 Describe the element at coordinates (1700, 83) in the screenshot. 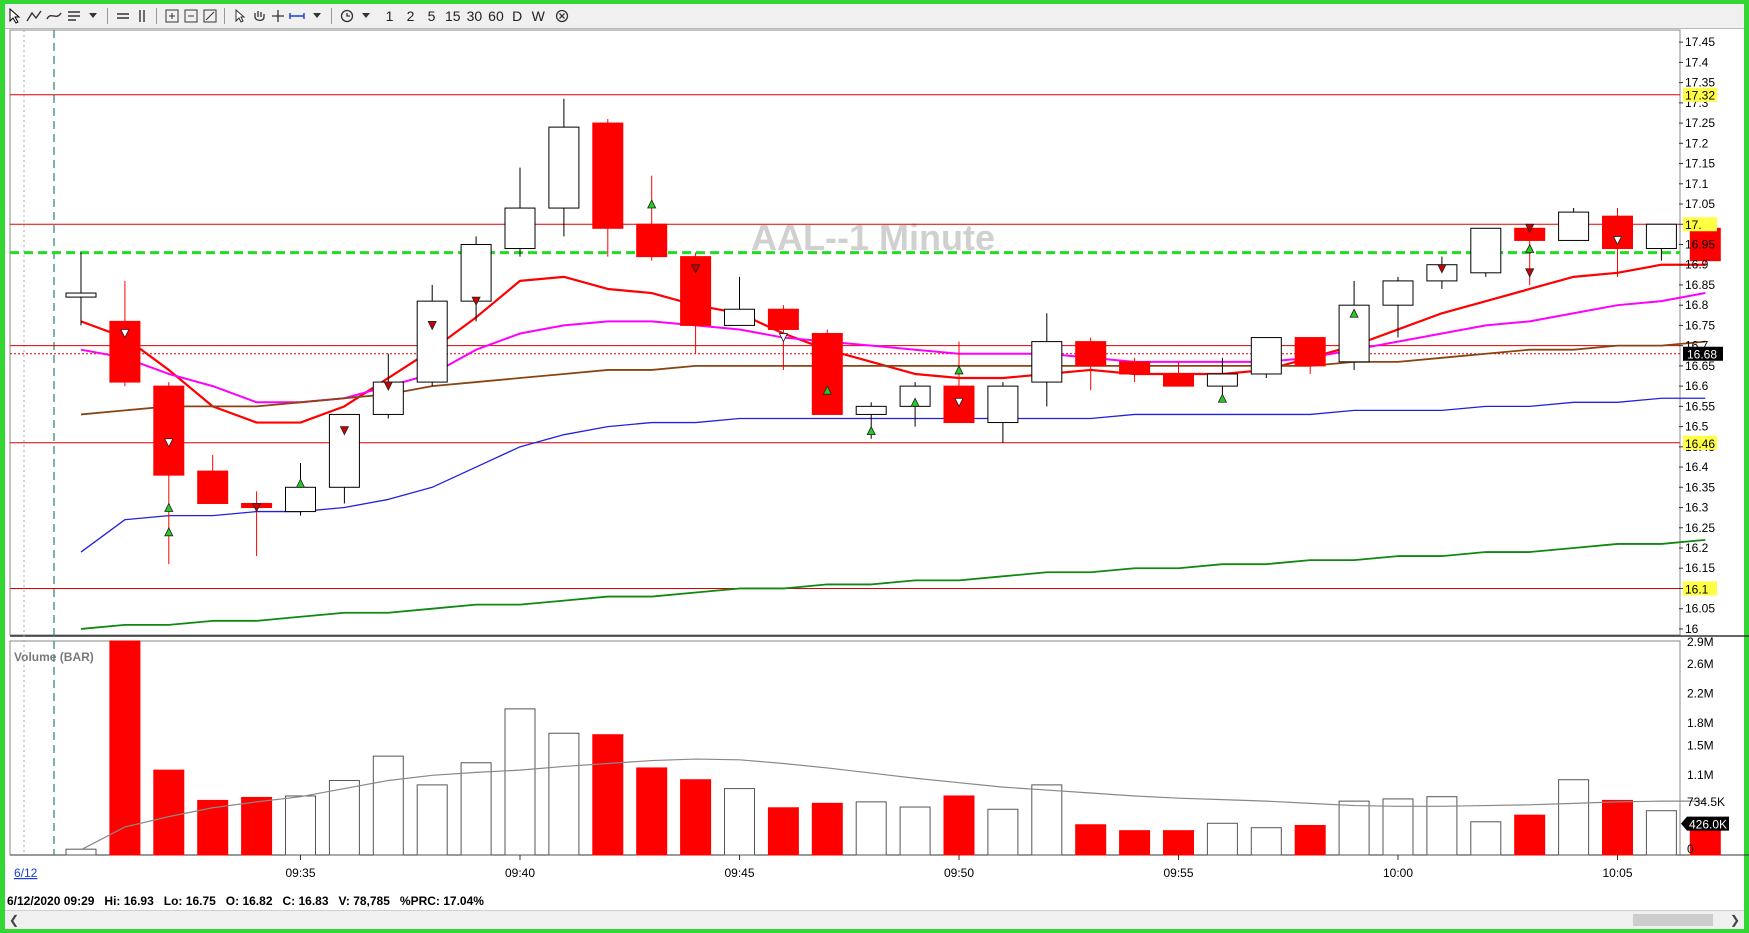

I see `price-tick-label: 17.35` at that location.